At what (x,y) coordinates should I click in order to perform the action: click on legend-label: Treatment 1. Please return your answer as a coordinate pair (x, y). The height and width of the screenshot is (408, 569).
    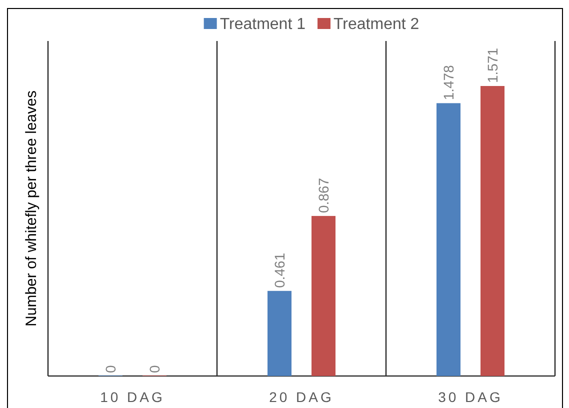
    Looking at the image, I should click on (263, 24).